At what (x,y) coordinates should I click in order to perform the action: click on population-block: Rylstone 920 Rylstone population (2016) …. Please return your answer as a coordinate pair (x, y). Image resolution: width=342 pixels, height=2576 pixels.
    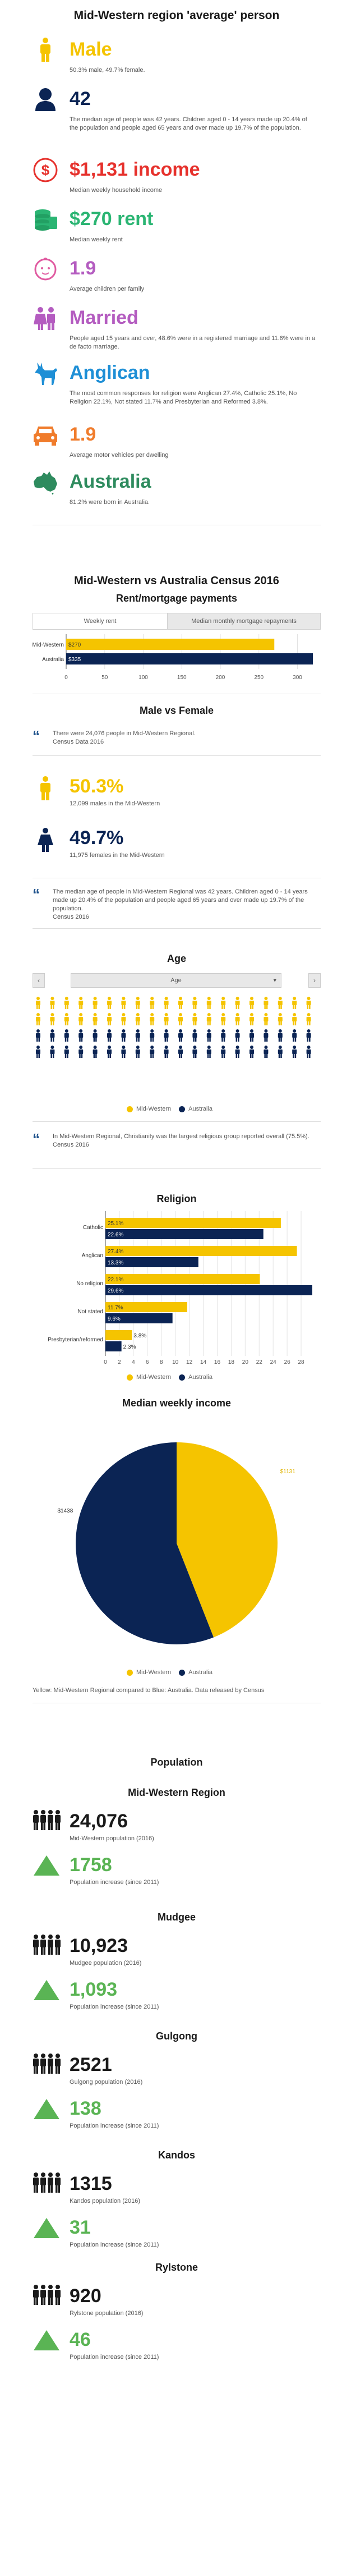
    Looking at the image, I should click on (177, 2318).